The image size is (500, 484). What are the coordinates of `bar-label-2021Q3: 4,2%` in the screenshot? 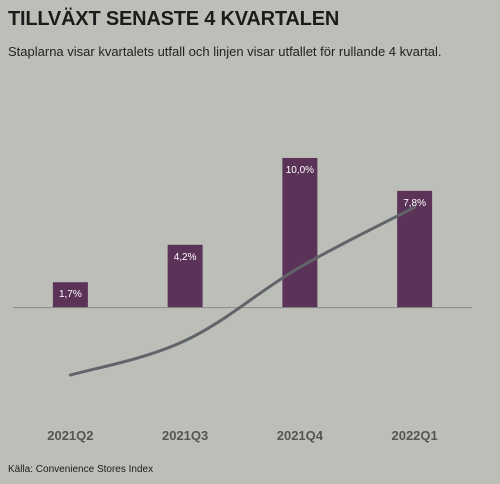 It's located at (185, 257).